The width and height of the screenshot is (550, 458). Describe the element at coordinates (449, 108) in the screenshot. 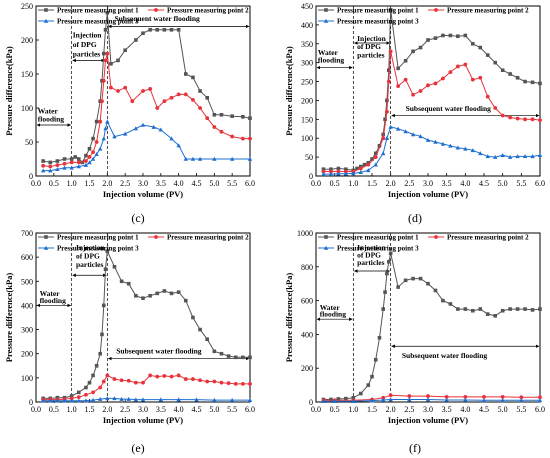

I see `phase-label: Subsequent water flooding` at that location.